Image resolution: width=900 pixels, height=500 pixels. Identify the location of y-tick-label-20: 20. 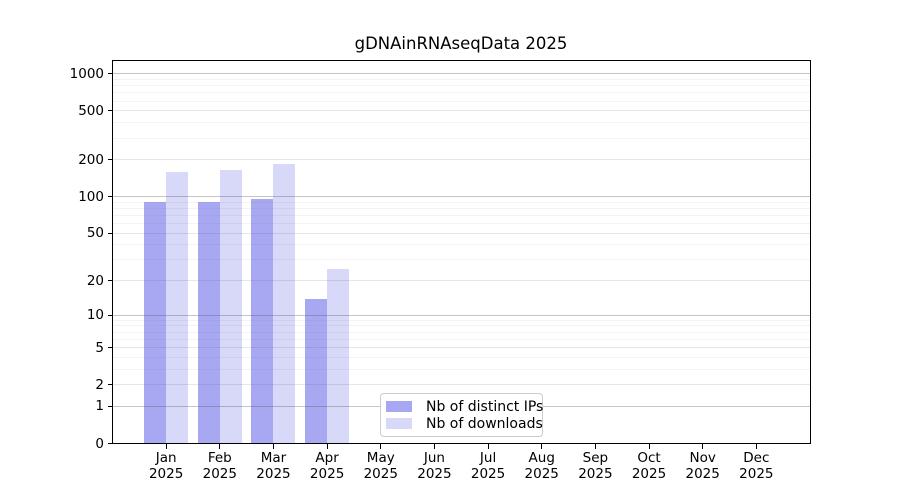
(95, 280).